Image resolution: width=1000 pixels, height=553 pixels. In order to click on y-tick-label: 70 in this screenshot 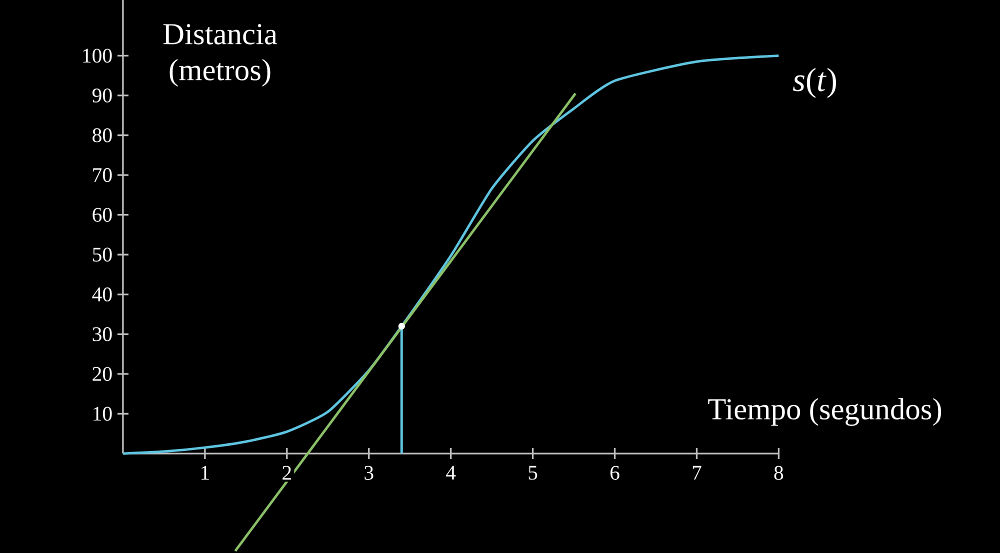, I will do `click(102, 175)`.